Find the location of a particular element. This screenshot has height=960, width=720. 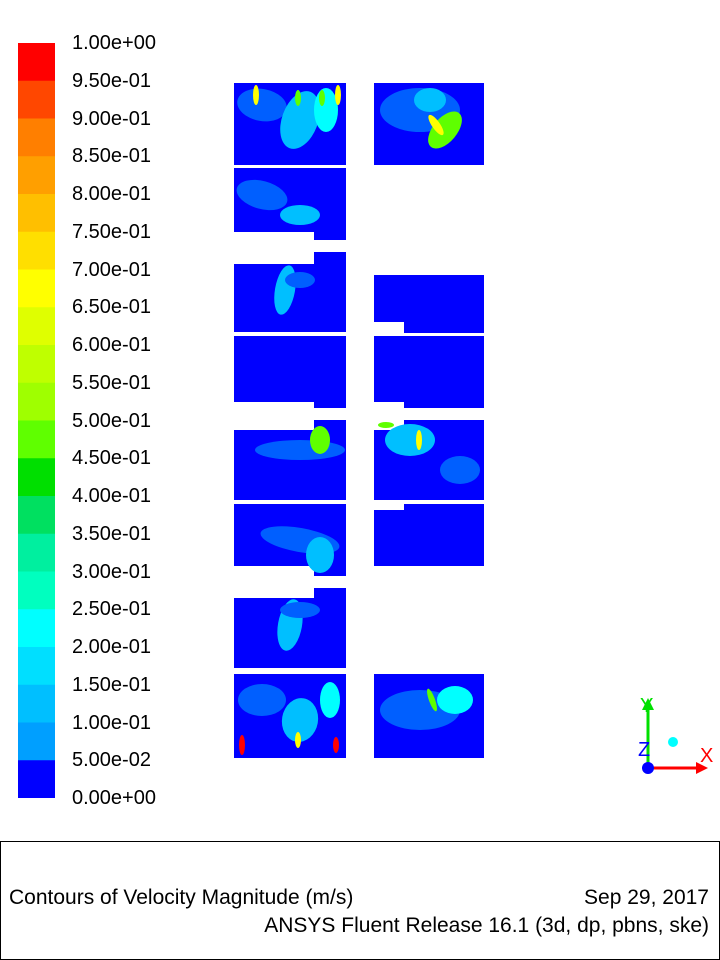

colormap-tick-label: 5.00e-02 is located at coordinates (111, 760).